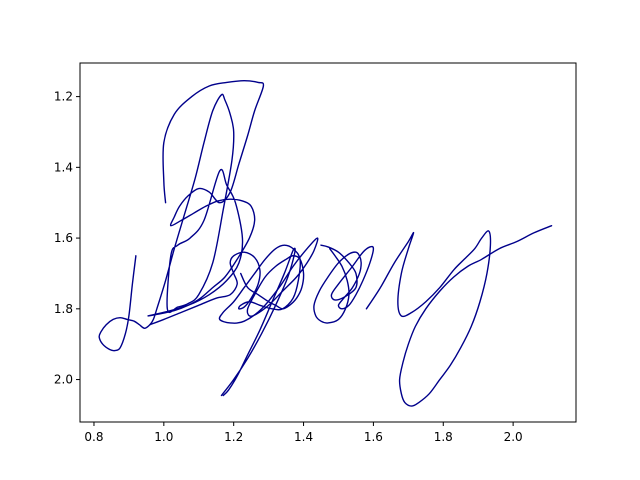  What do you see at coordinates (63, 309) in the screenshot?
I see `y-tick-label: 1.8` at bounding box center [63, 309].